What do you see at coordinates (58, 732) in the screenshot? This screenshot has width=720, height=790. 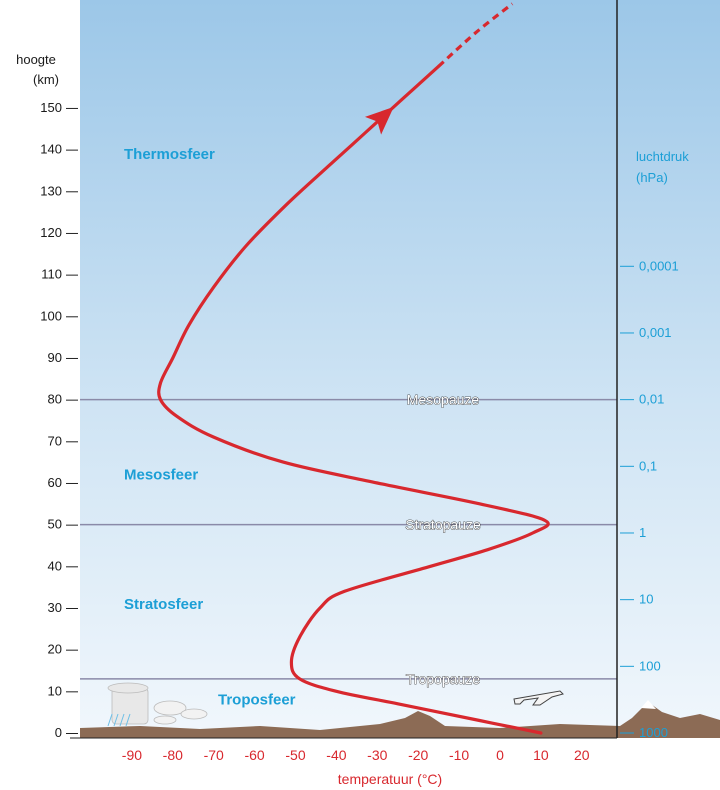 I see `height-tick-label: 0` at bounding box center [58, 732].